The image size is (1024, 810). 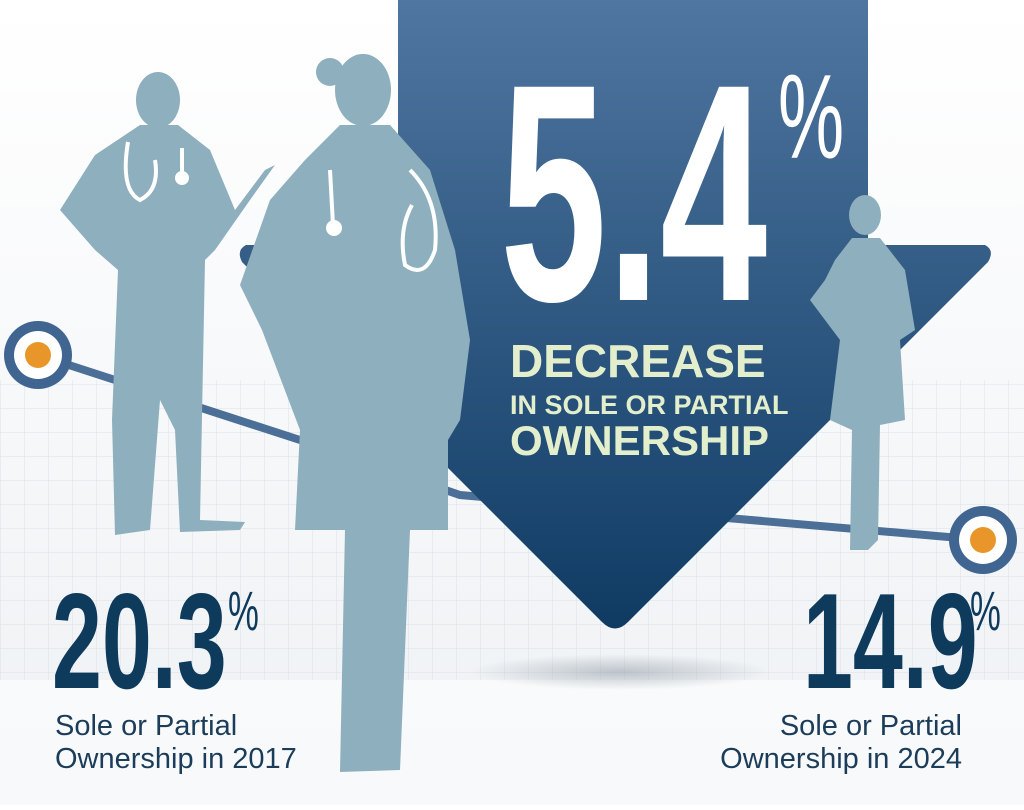 I want to click on marker-start, so click(x=38, y=355).